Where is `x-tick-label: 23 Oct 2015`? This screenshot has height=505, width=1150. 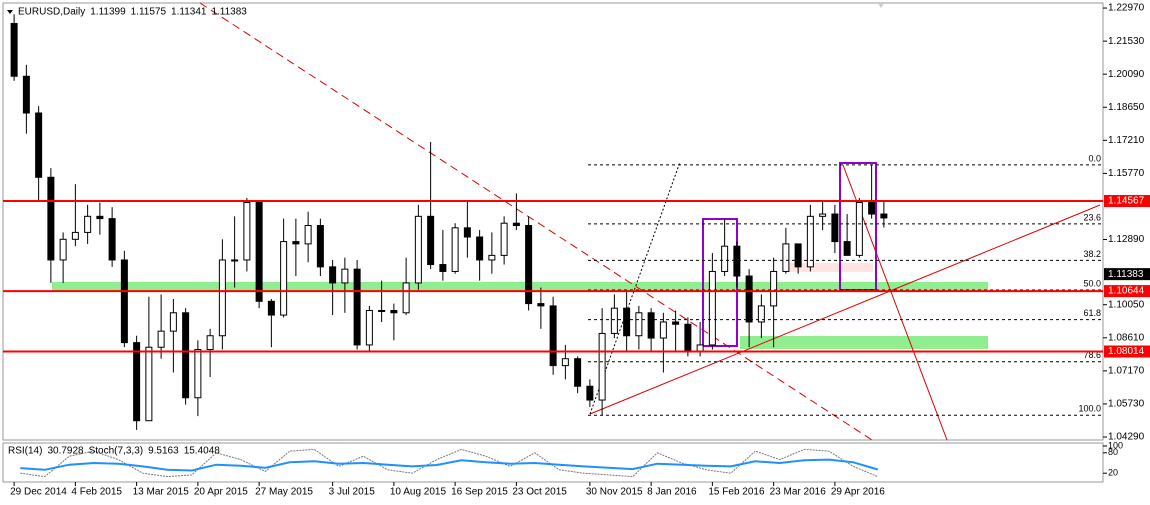 x-tick-label: 23 Oct 2015 is located at coordinates (539, 492).